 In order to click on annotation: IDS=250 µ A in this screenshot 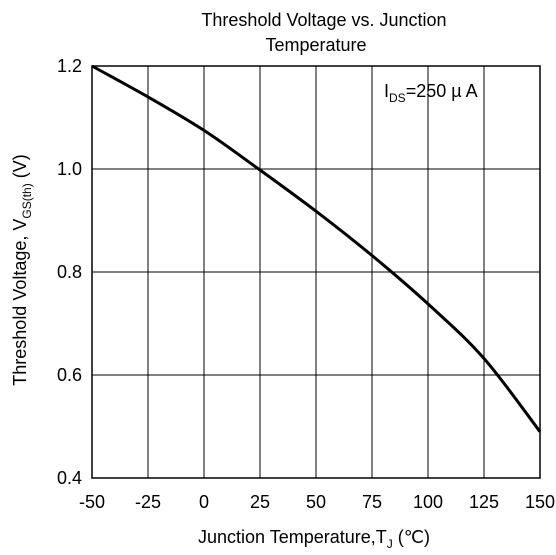, I will do `click(431, 93)`.